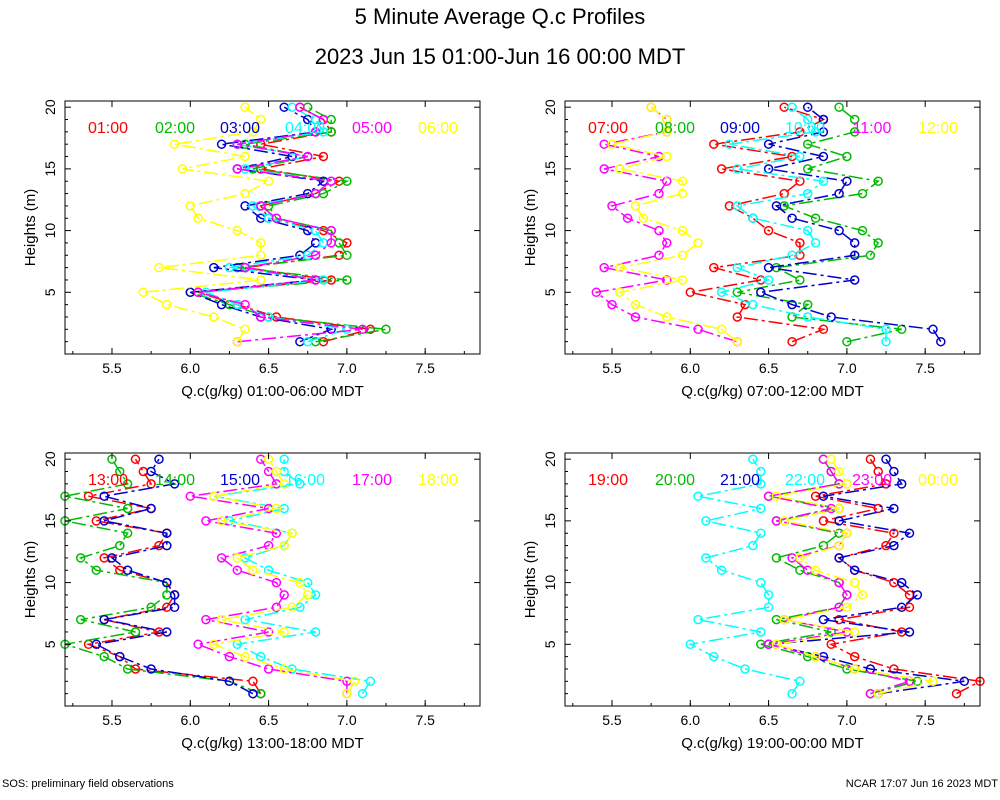  I want to click on x-tick-label: 7.5, so click(925, 720).